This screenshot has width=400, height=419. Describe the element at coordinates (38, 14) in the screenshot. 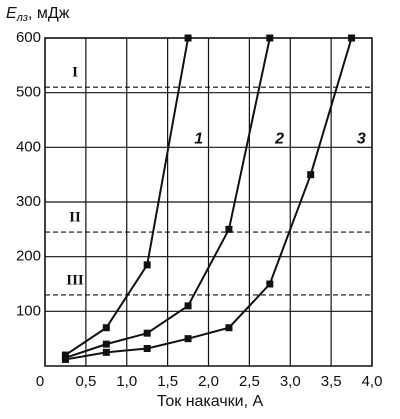

I see `y-label: Eлз, мДж` at that location.